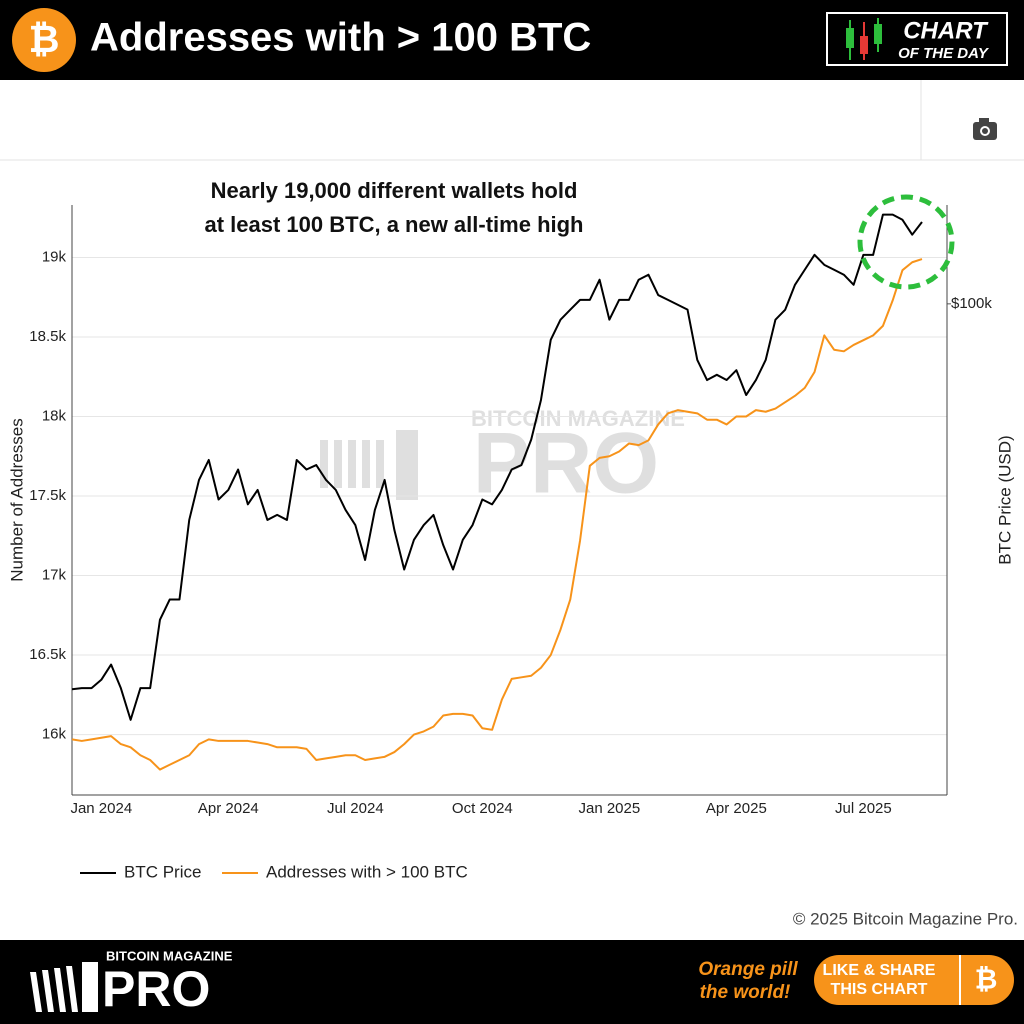 This screenshot has width=1024, height=1024. What do you see at coordinates (1004, 499) in the screenshot?
I see `y2-axis-title: BTC Price (USD)` at bounding box center [1004, 499].